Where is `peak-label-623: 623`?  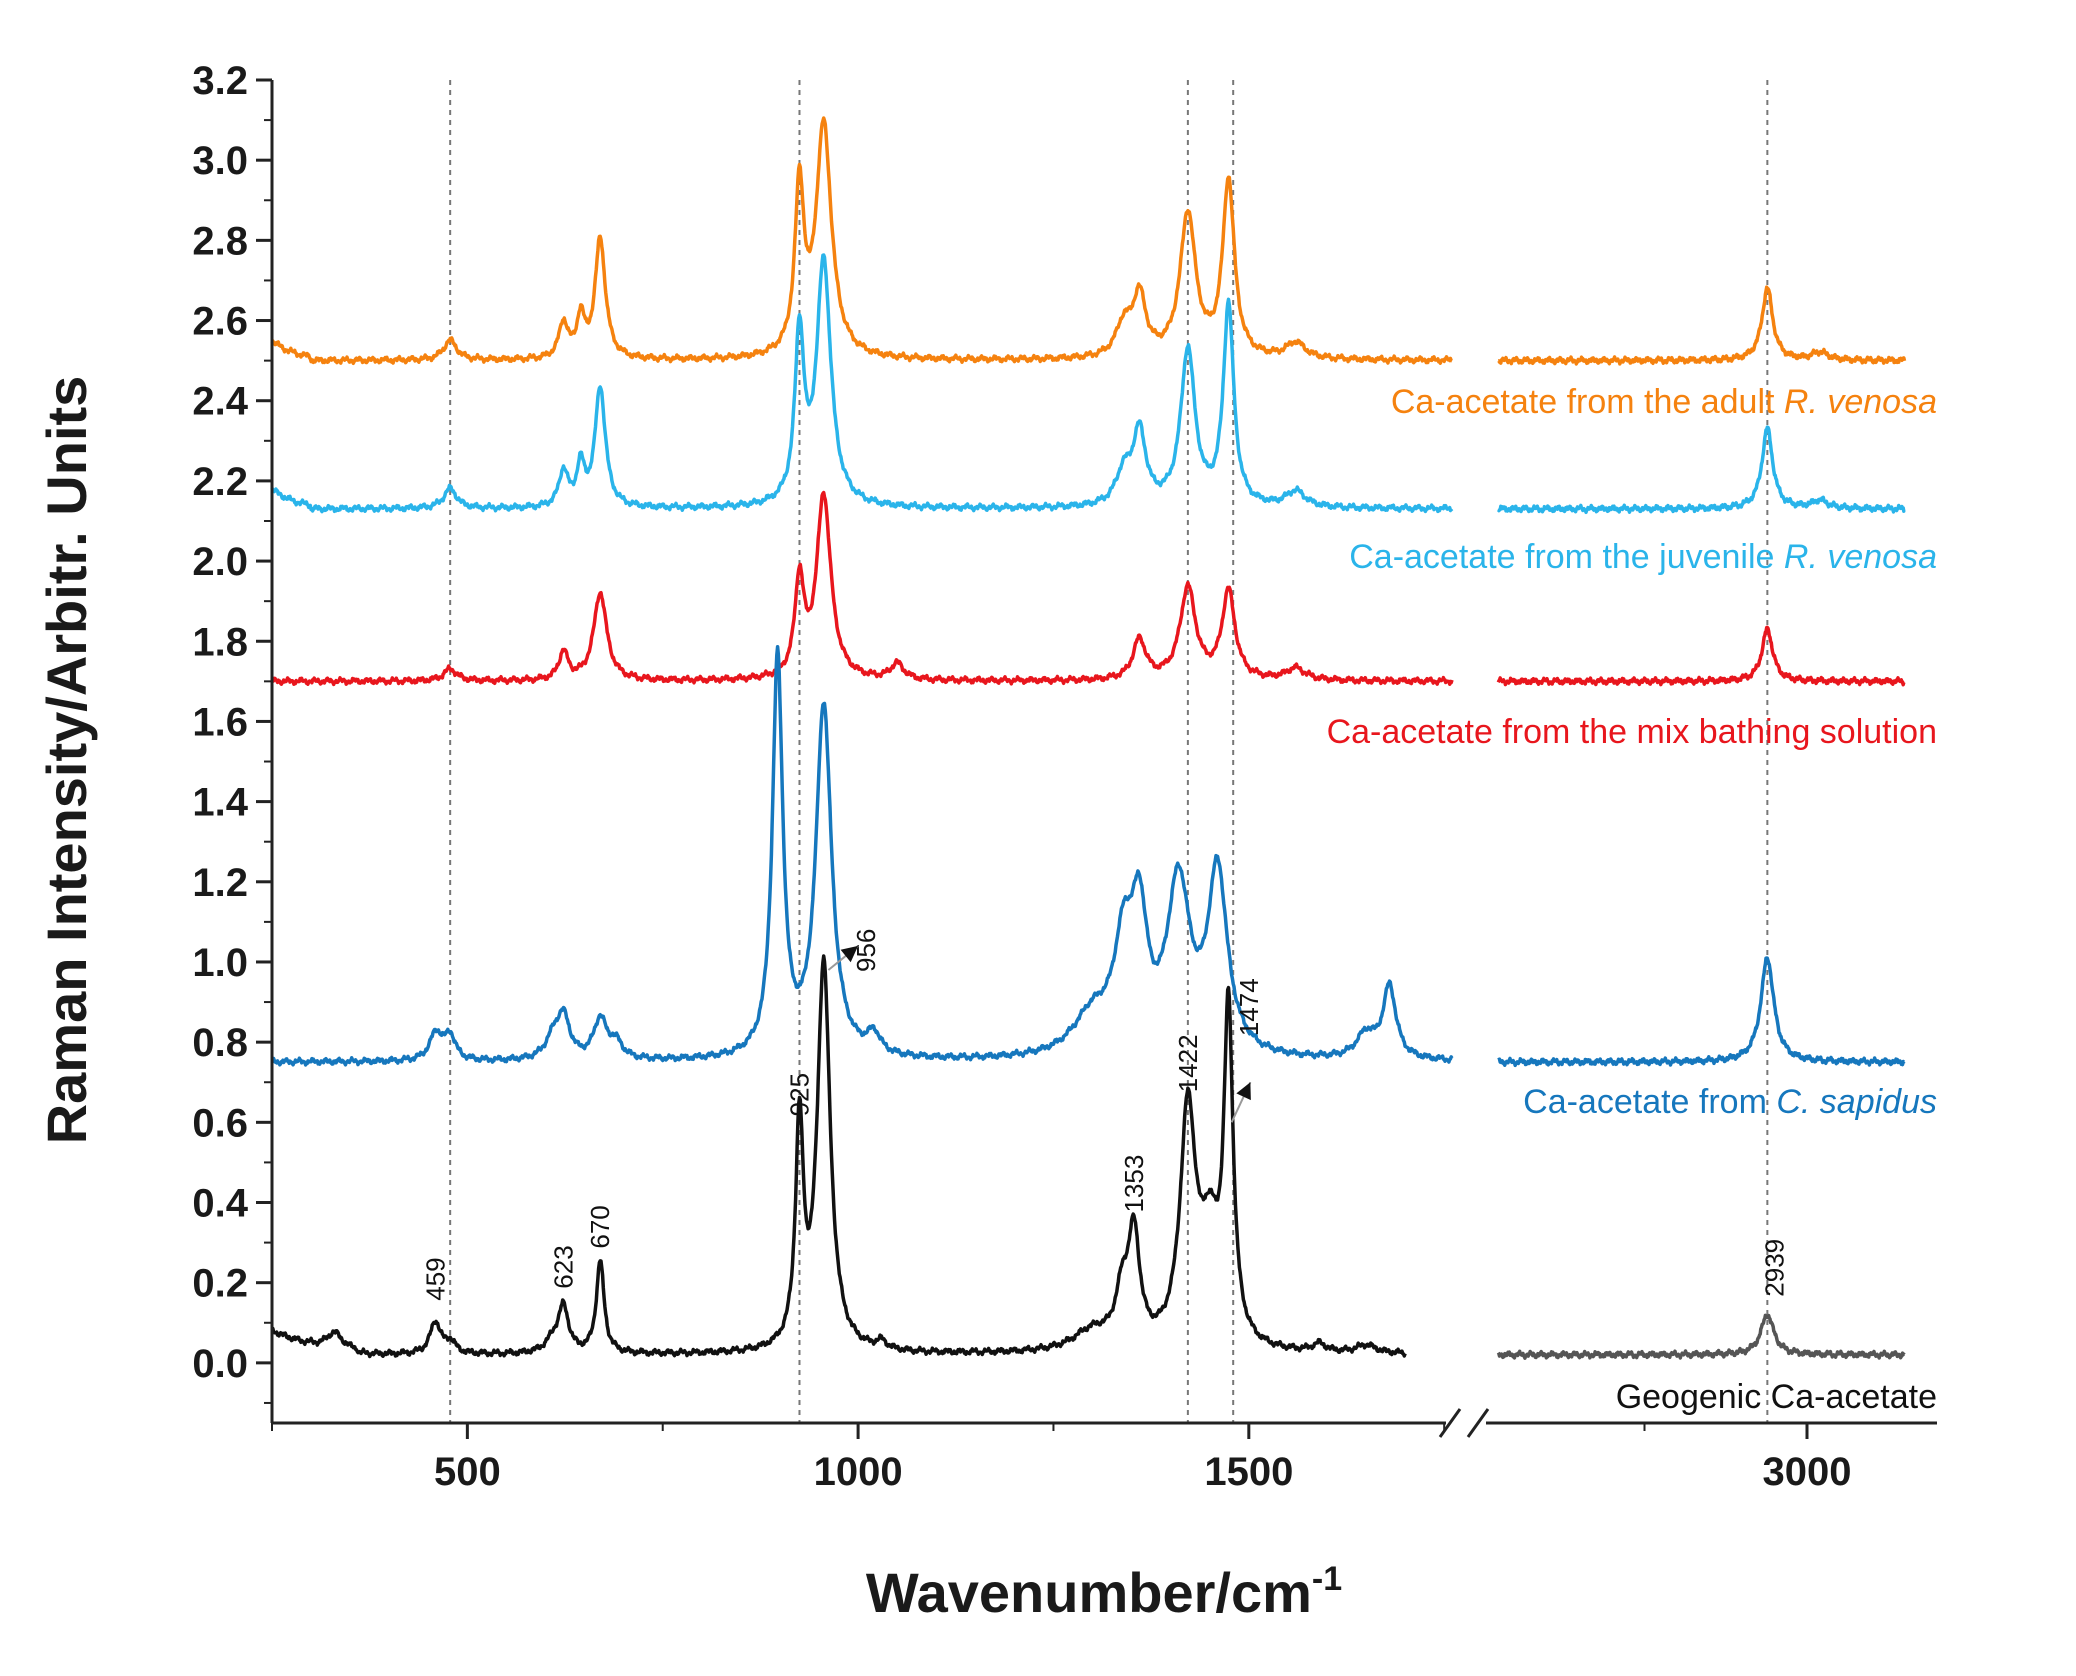
peak-label-623: 623 is located at coordinates (563, 1266).